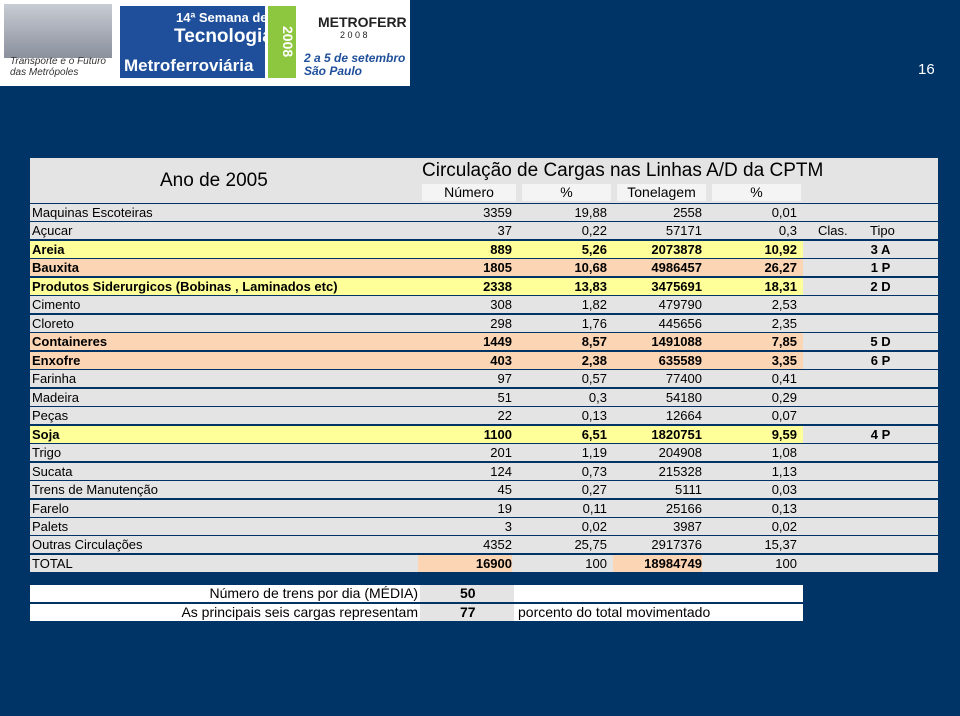 Image resolution: width=960 pixels, height=716 pixels. Describe the element at coordinates (52, 471) in the screenshot. I see `row-label: Sucata` at that location.